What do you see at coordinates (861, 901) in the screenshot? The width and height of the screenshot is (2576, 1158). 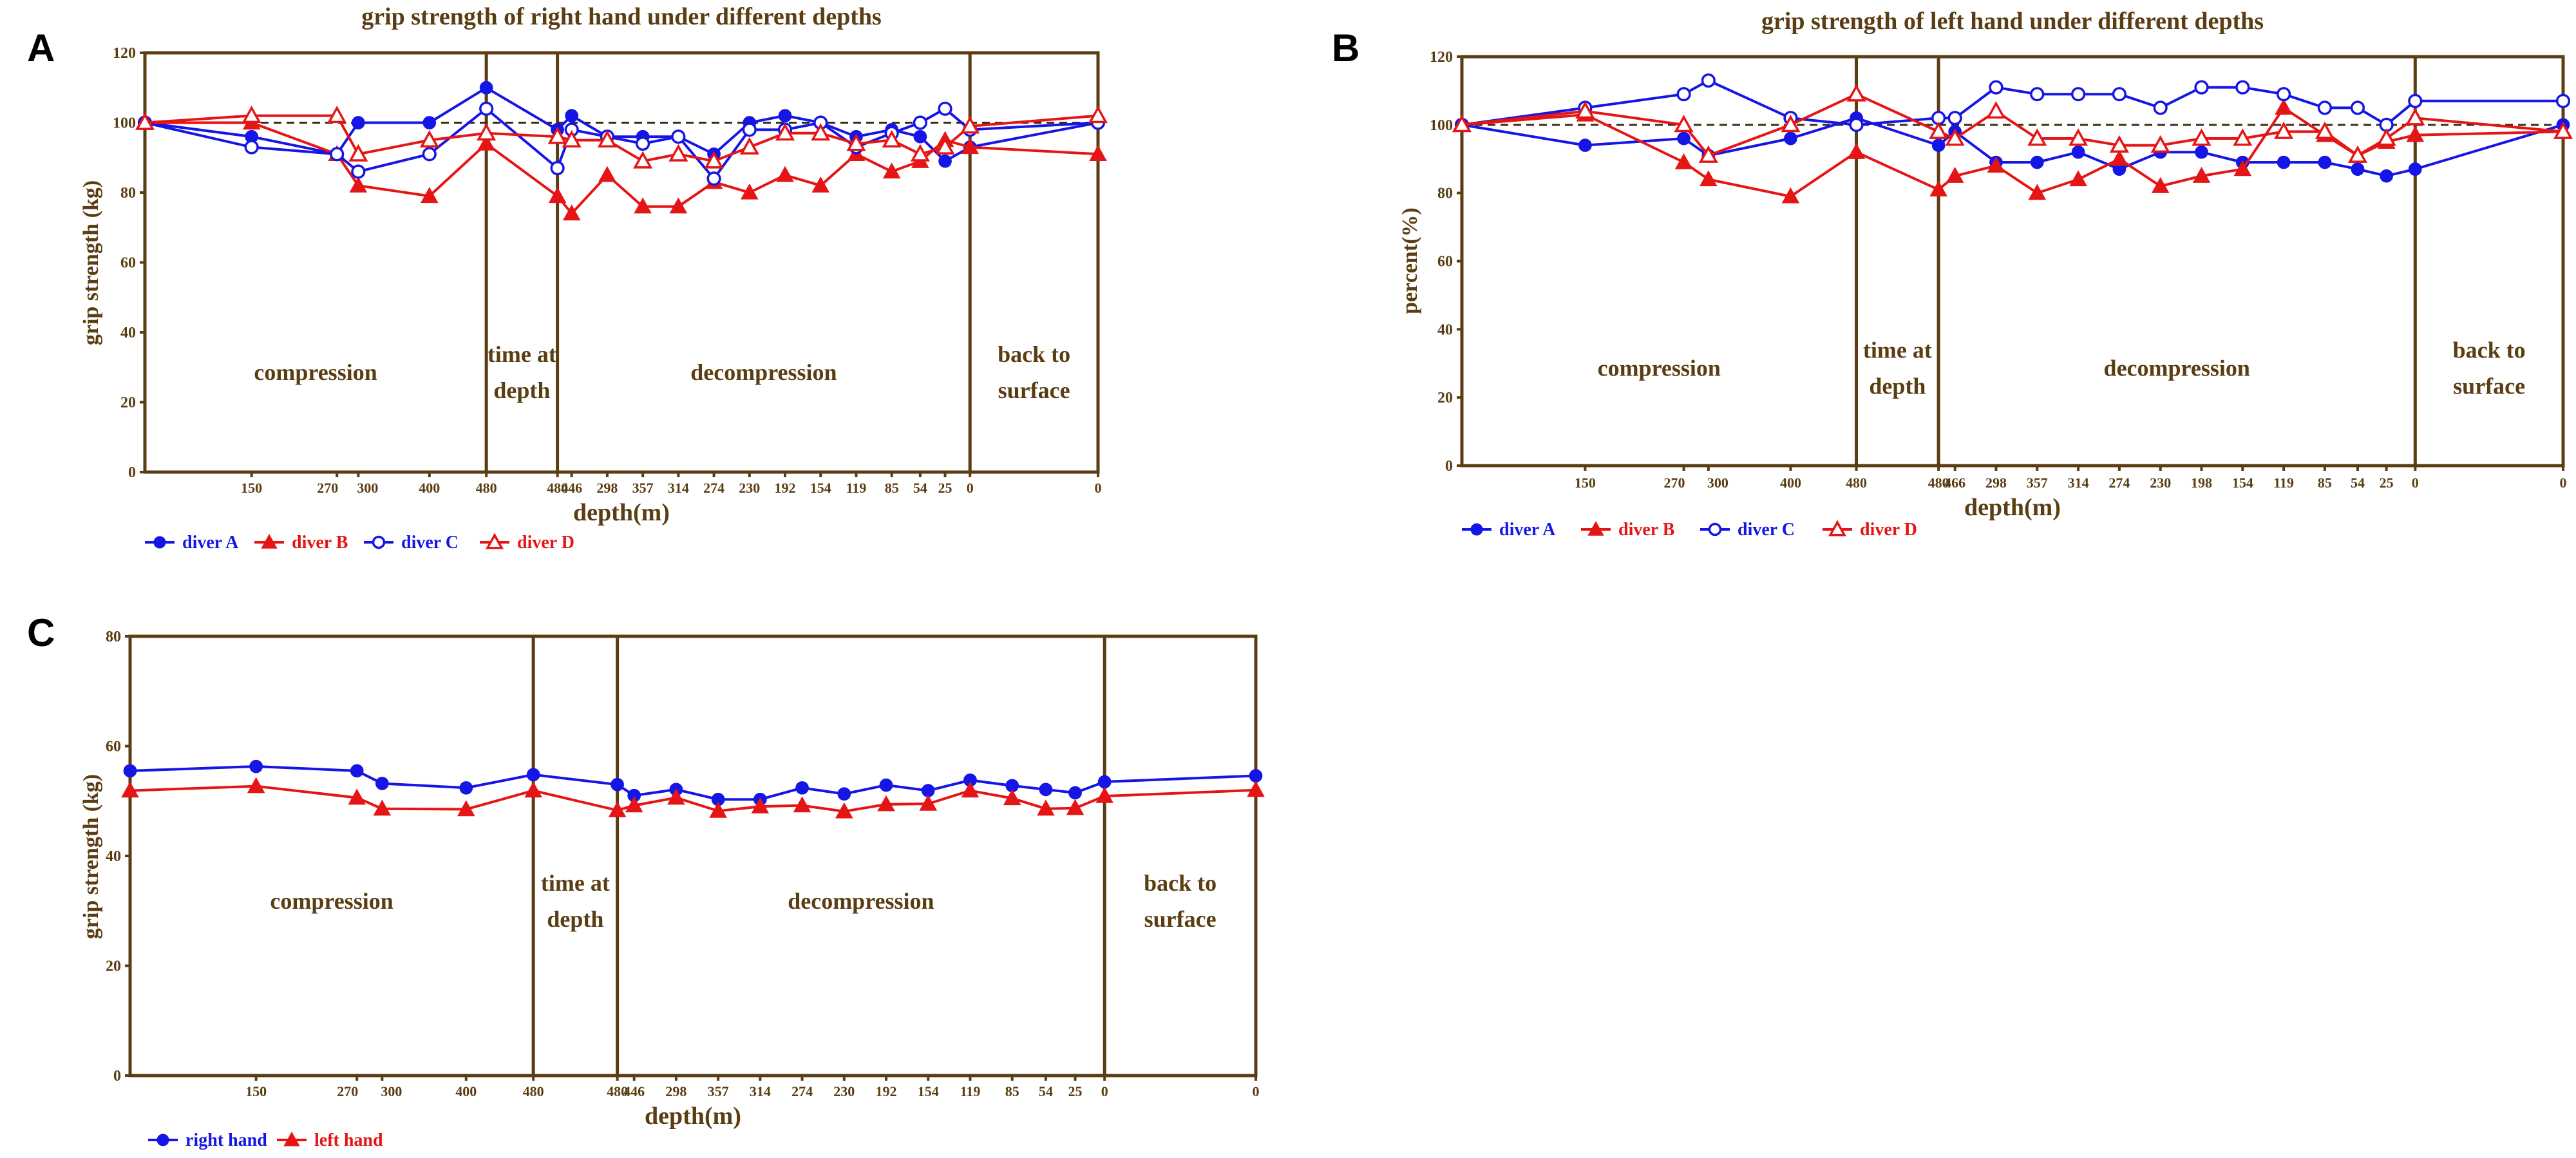 I see `phase-label: decompression` at bounding box center [861, 901].